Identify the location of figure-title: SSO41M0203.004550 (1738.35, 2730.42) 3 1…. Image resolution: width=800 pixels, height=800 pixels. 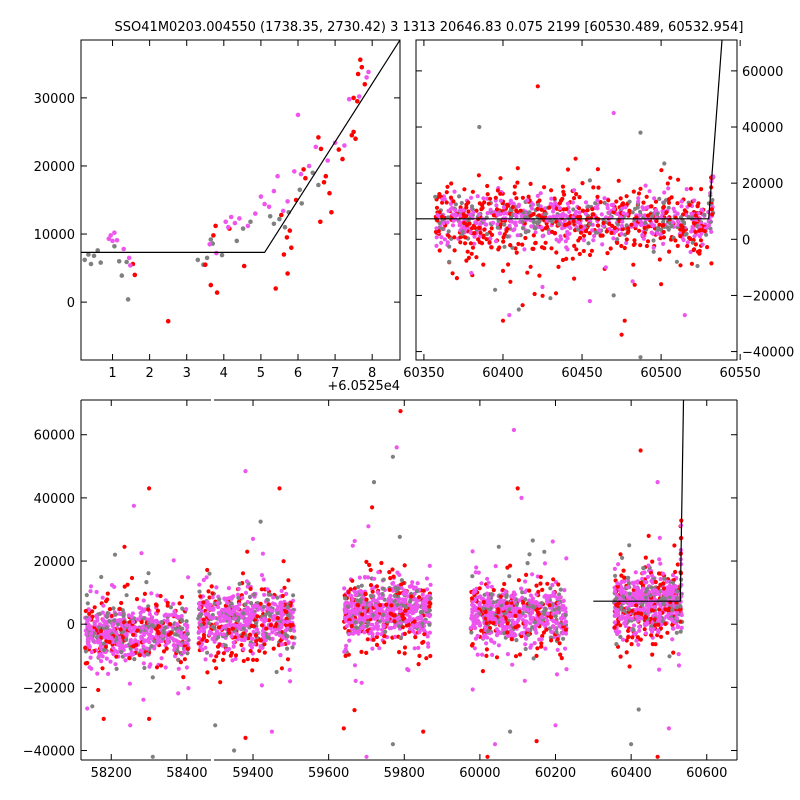
(429, 27).